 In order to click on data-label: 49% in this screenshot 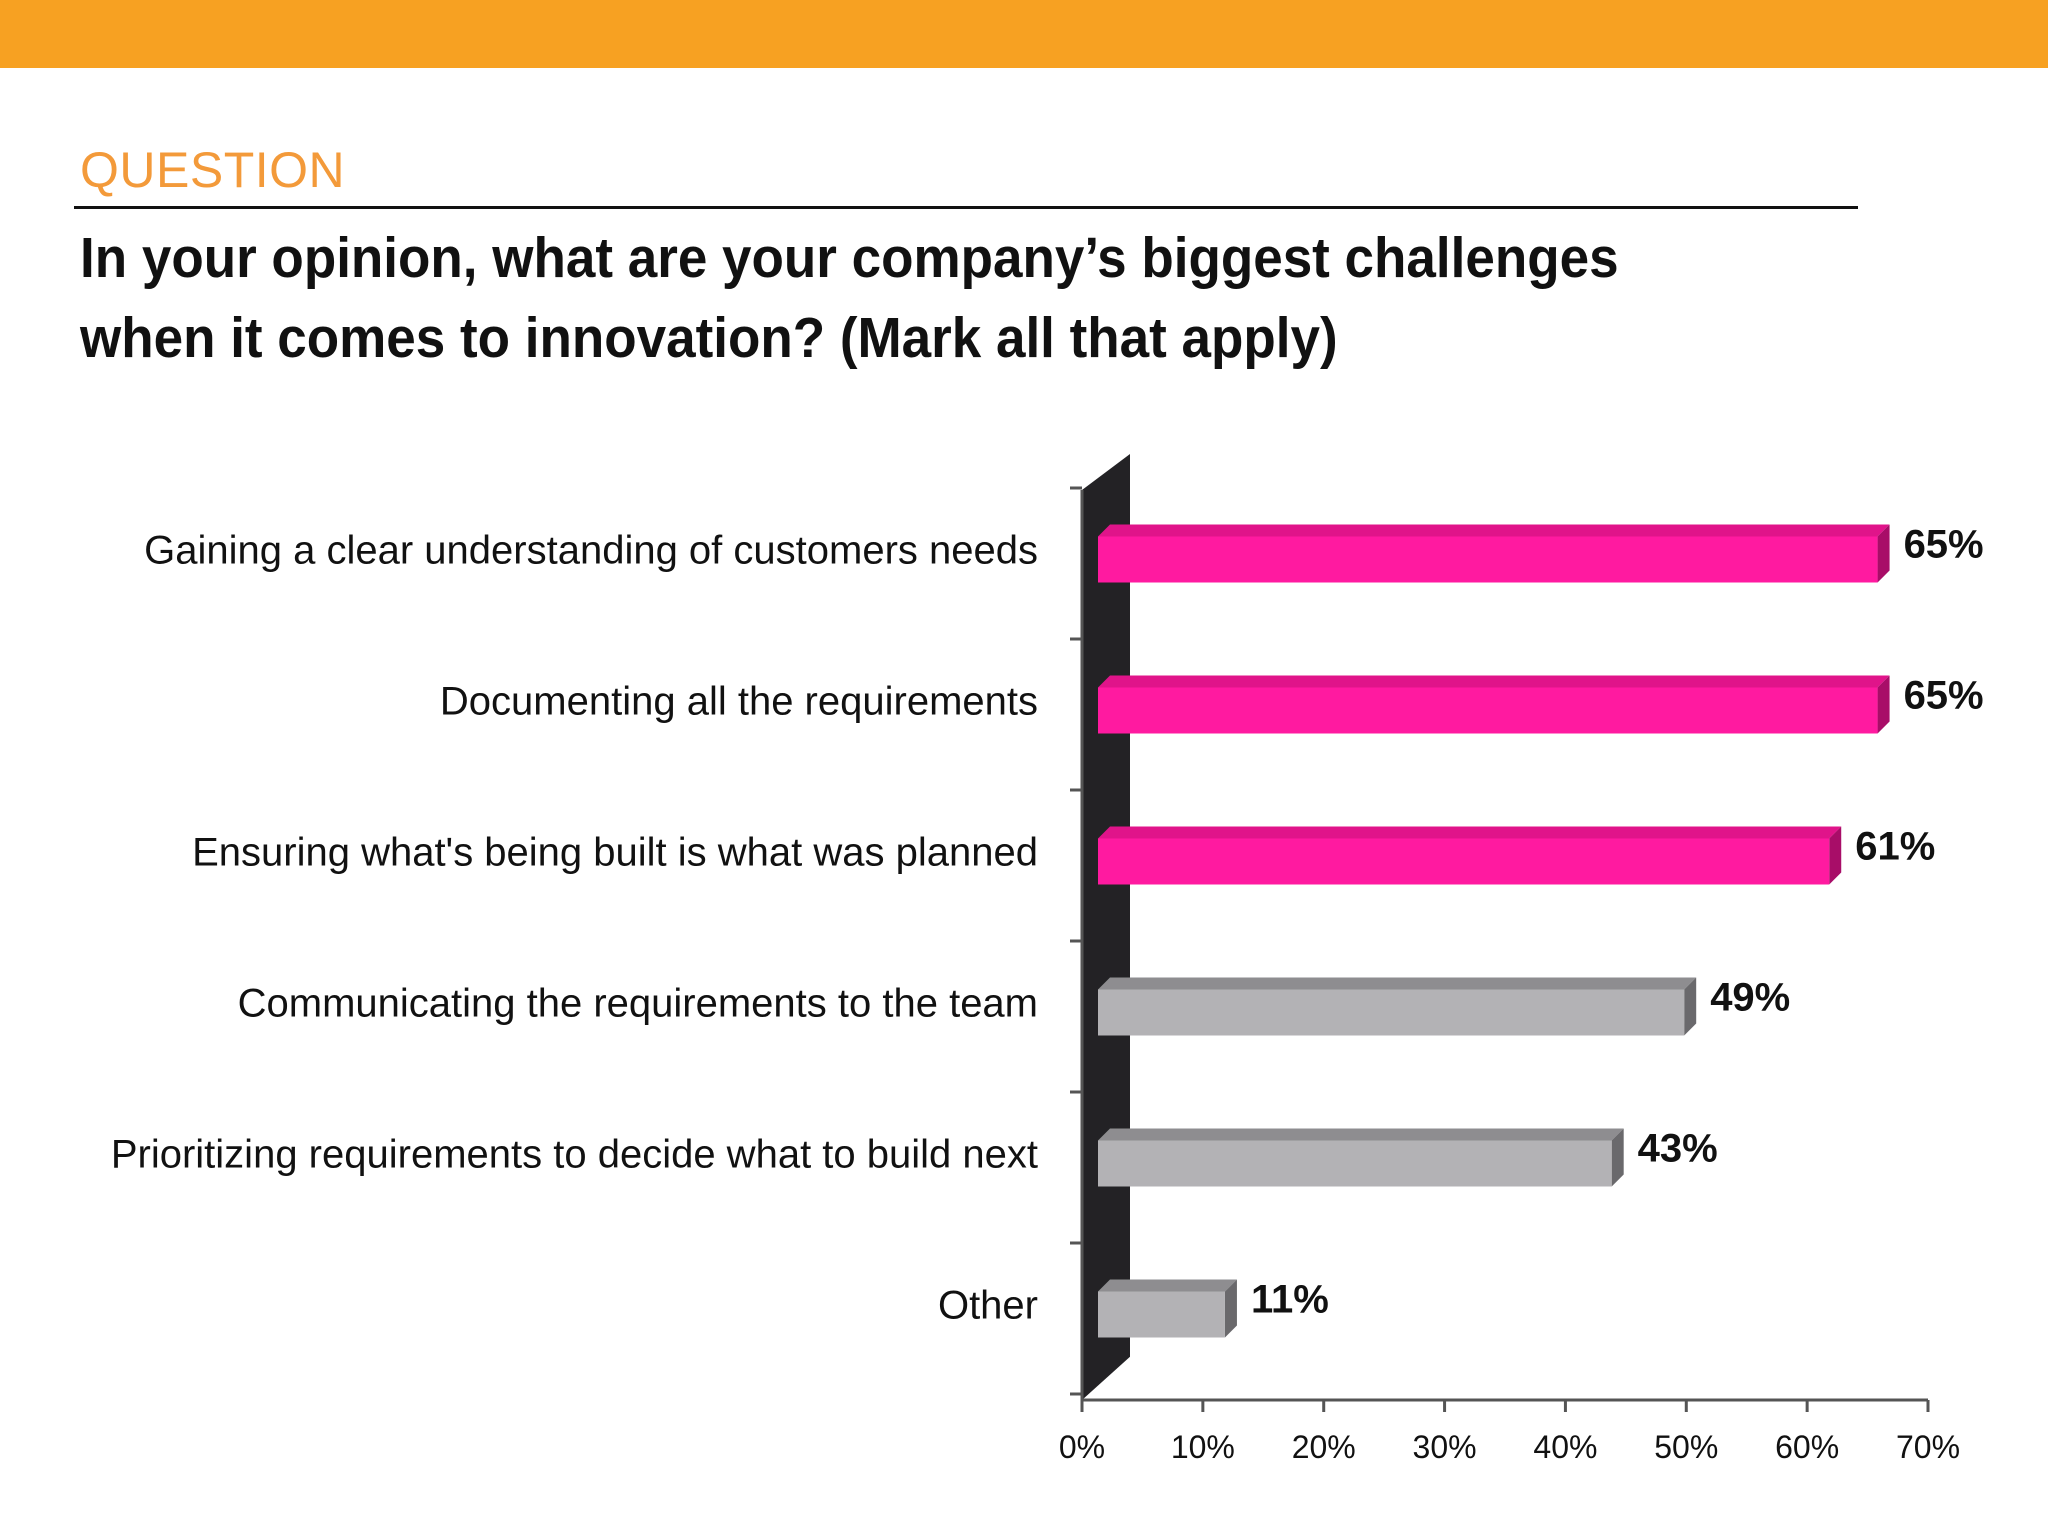, I will do `click(1750, 998)`.